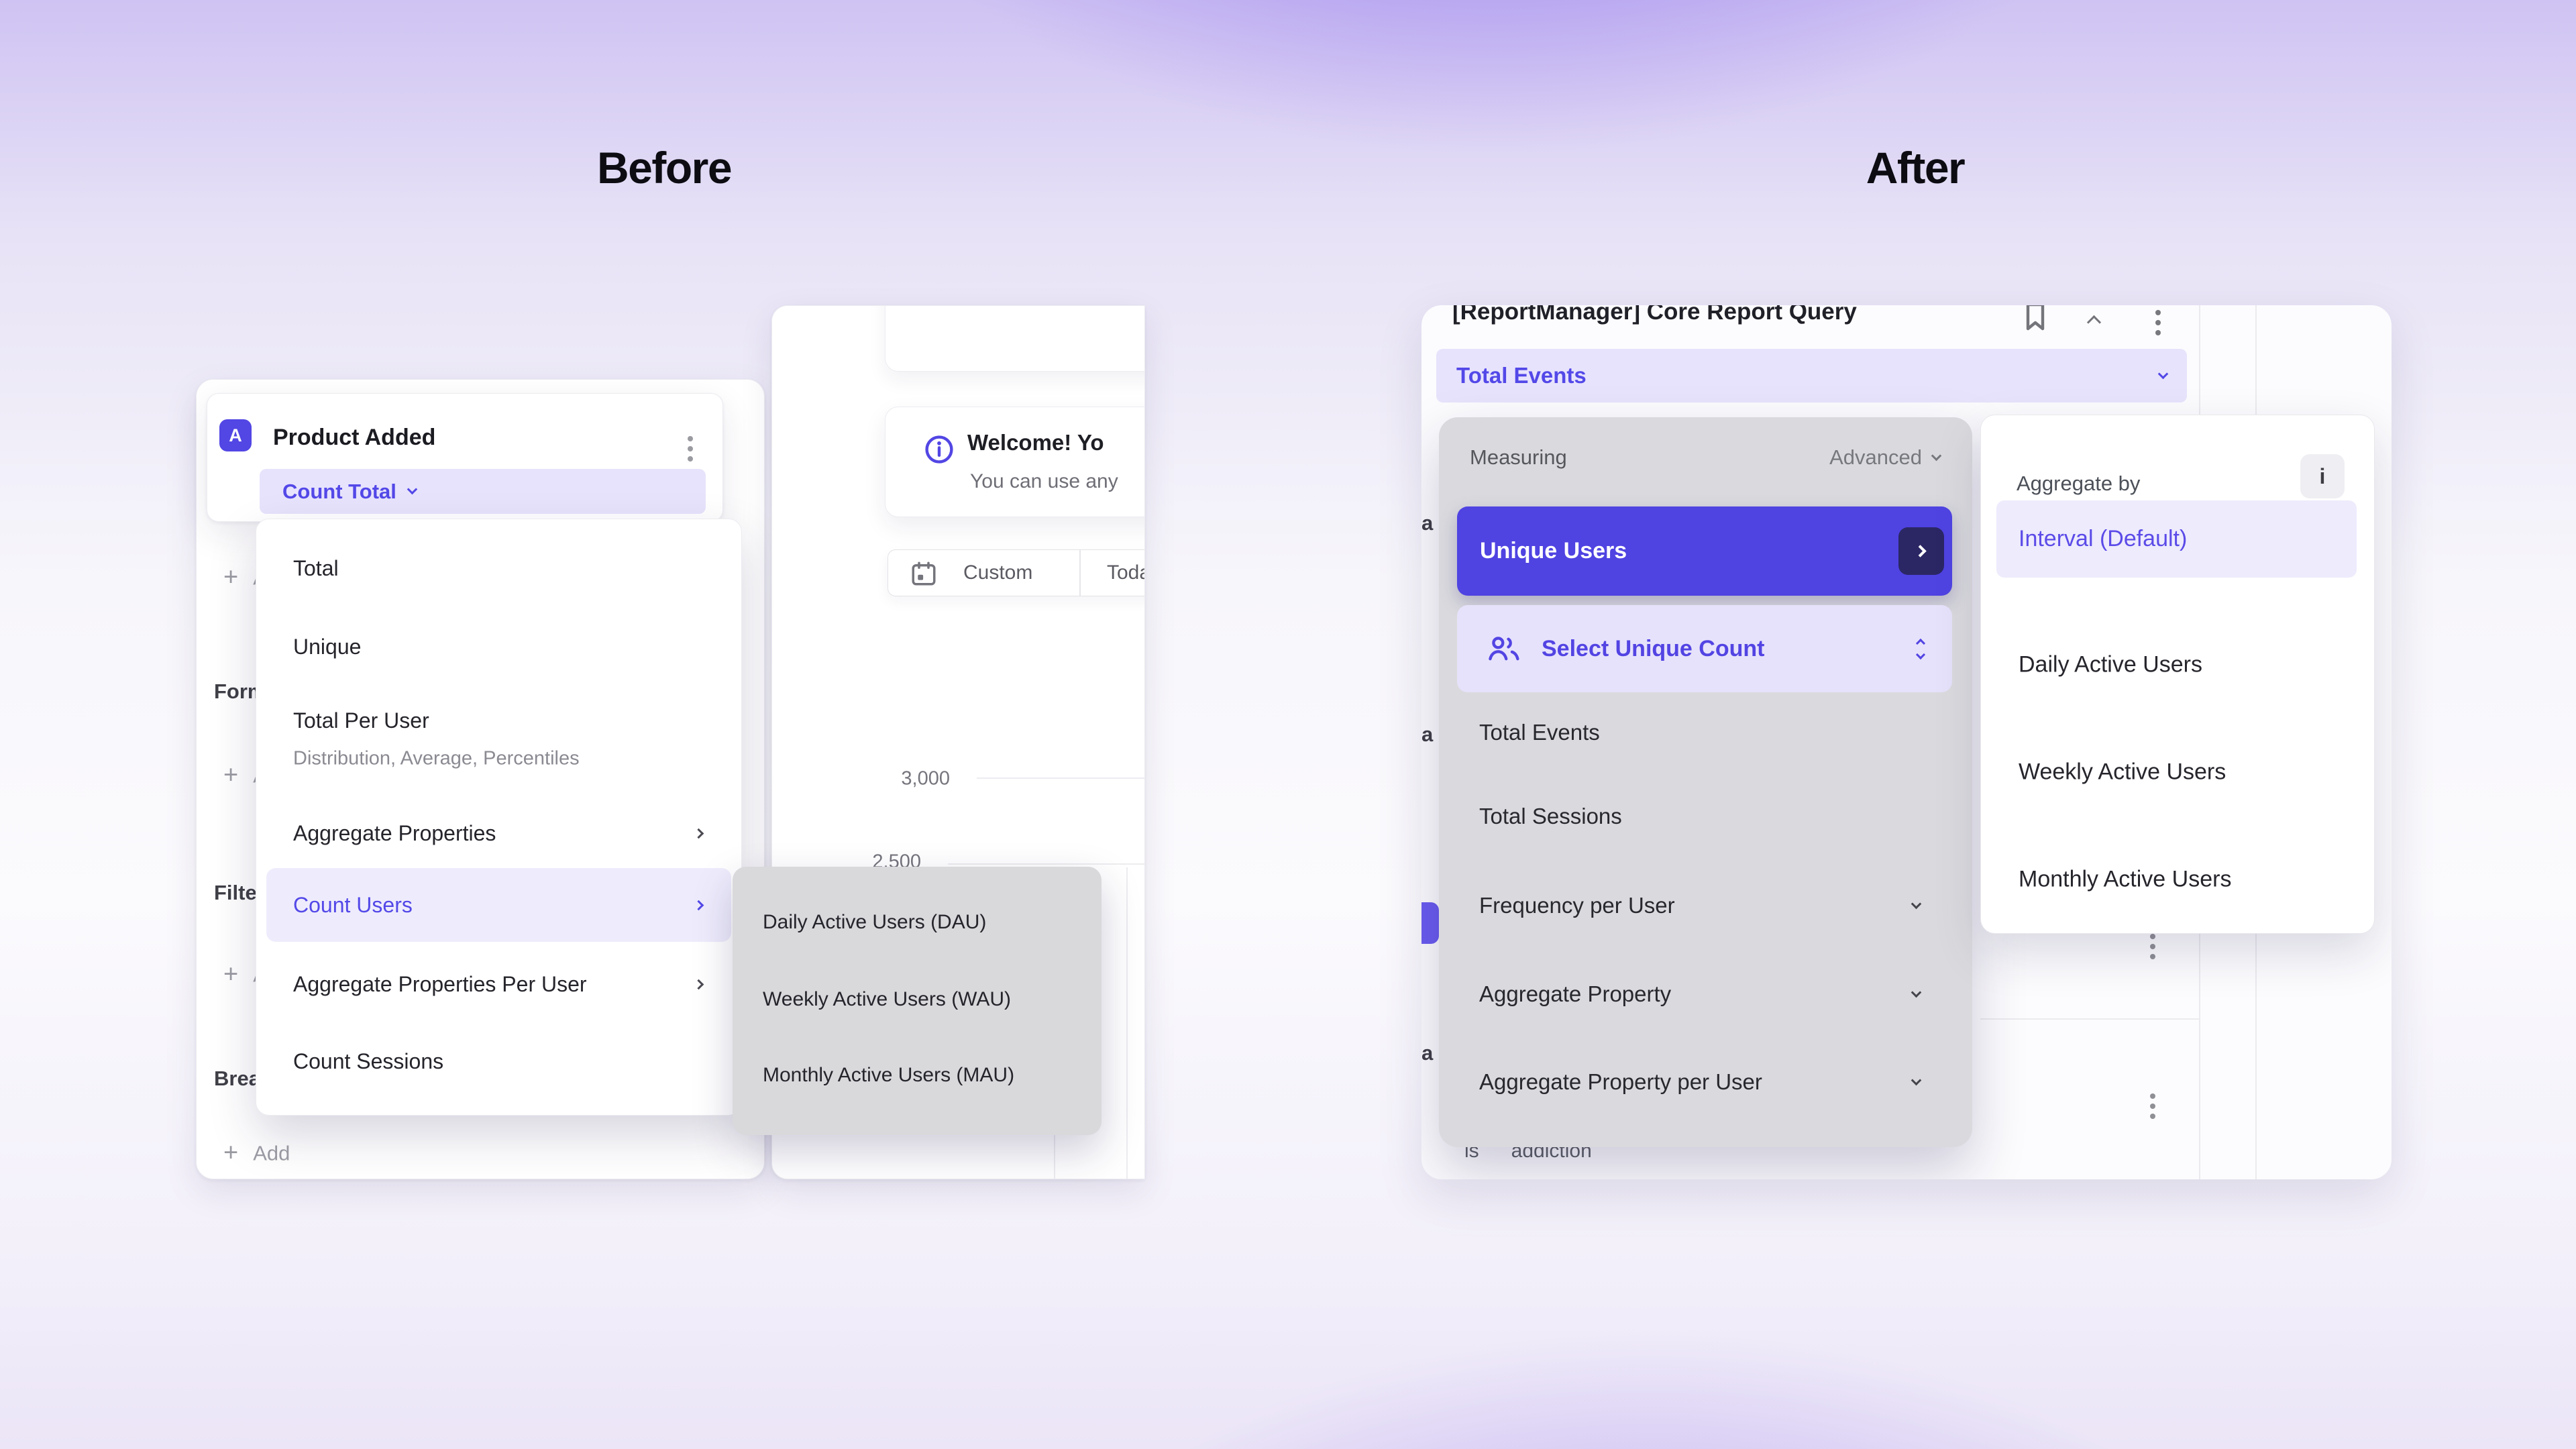 This screenshot has height=1449, width=2576. What do you see at coordinates (1044, 481) in the screenshot?
I see `welcome-body: You can use any` at bounding box center [1044, 481].